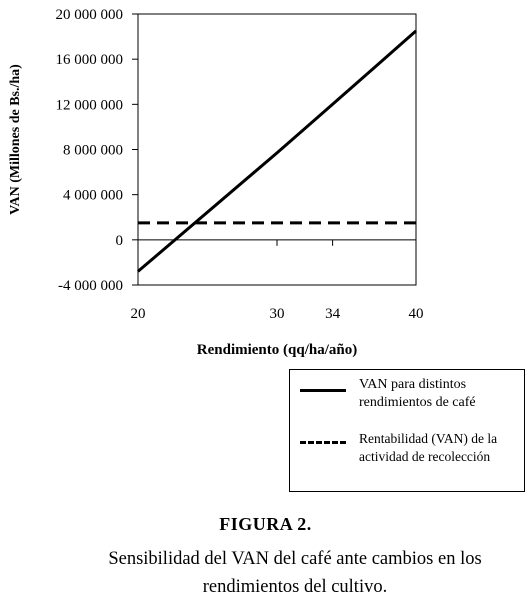  I want to click on y-tick-label: 0, so click(120, 241).